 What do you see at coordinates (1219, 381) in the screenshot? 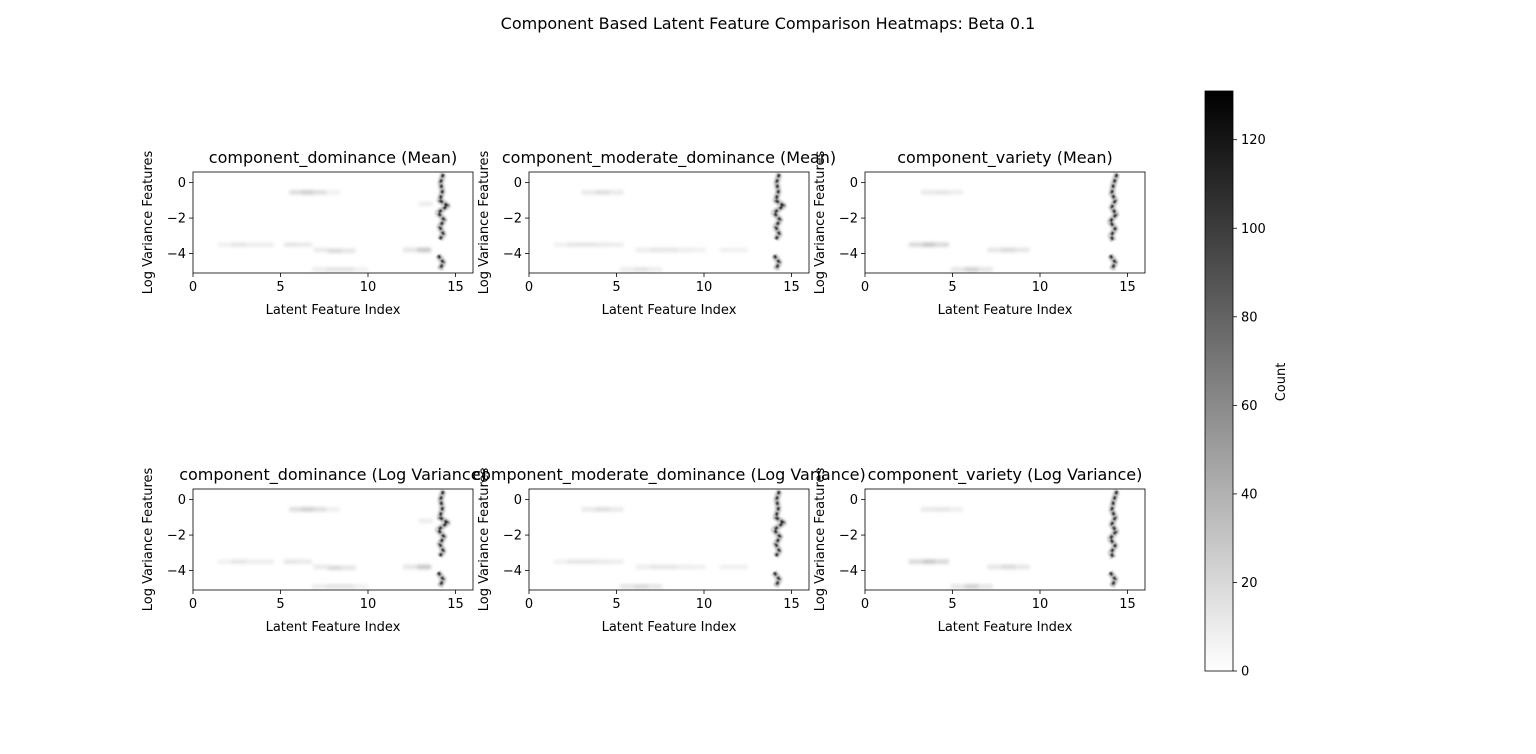
I see `colorbar-gradient` at bounding box center [1219, 381].